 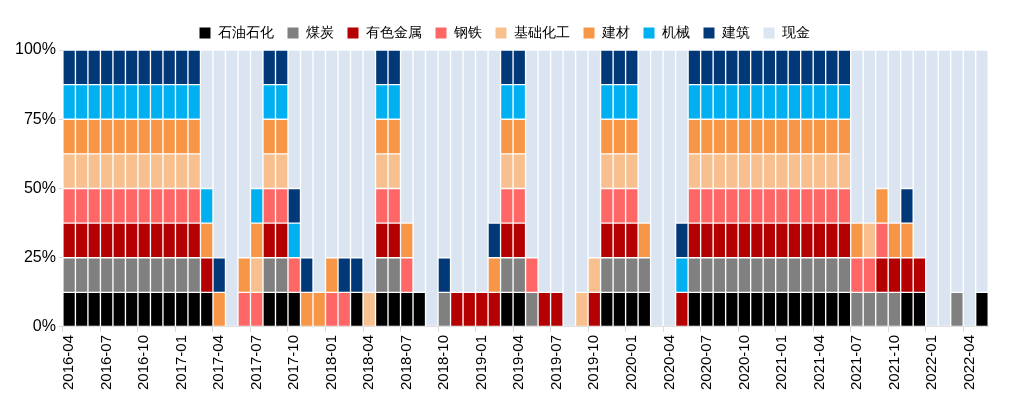 I want to click on legend-label: 石油石化, so click(x=245, y=31).